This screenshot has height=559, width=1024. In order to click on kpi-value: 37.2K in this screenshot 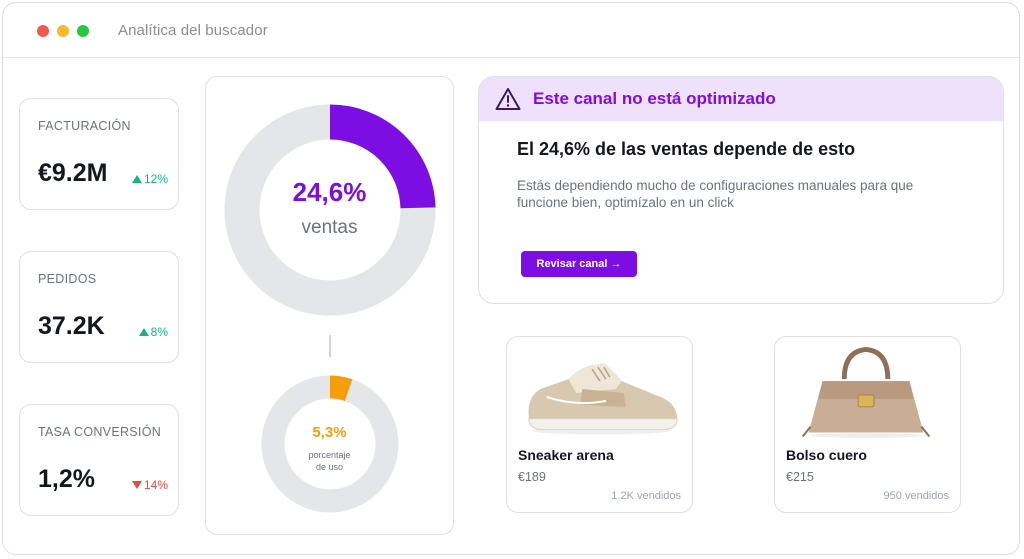, I will do `click(71, 326)`.